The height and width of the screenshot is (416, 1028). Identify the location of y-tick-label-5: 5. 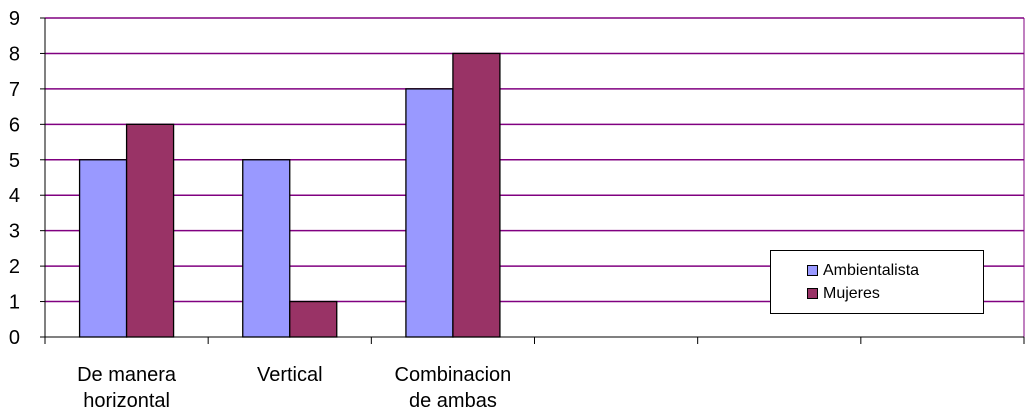
(14, 161).